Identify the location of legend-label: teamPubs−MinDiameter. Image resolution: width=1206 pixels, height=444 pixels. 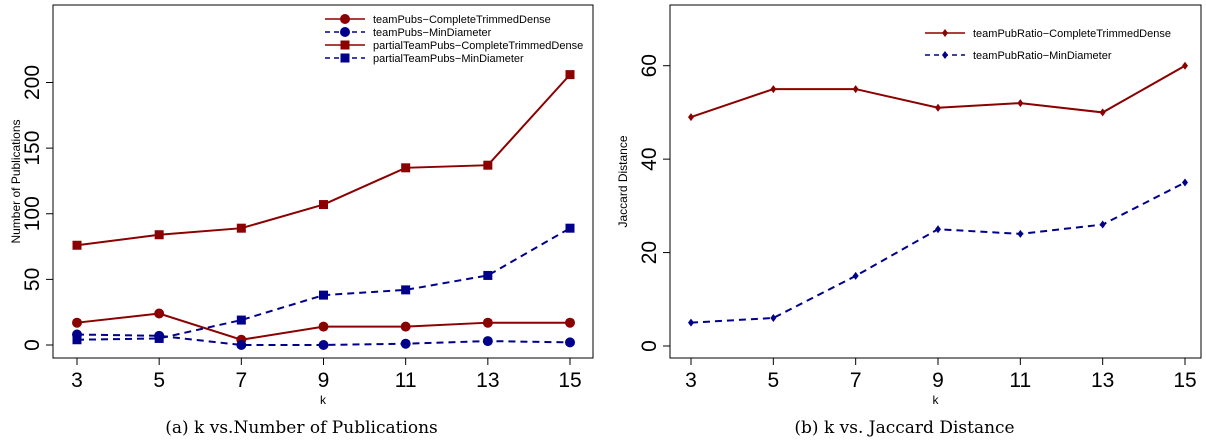
(432, 33).